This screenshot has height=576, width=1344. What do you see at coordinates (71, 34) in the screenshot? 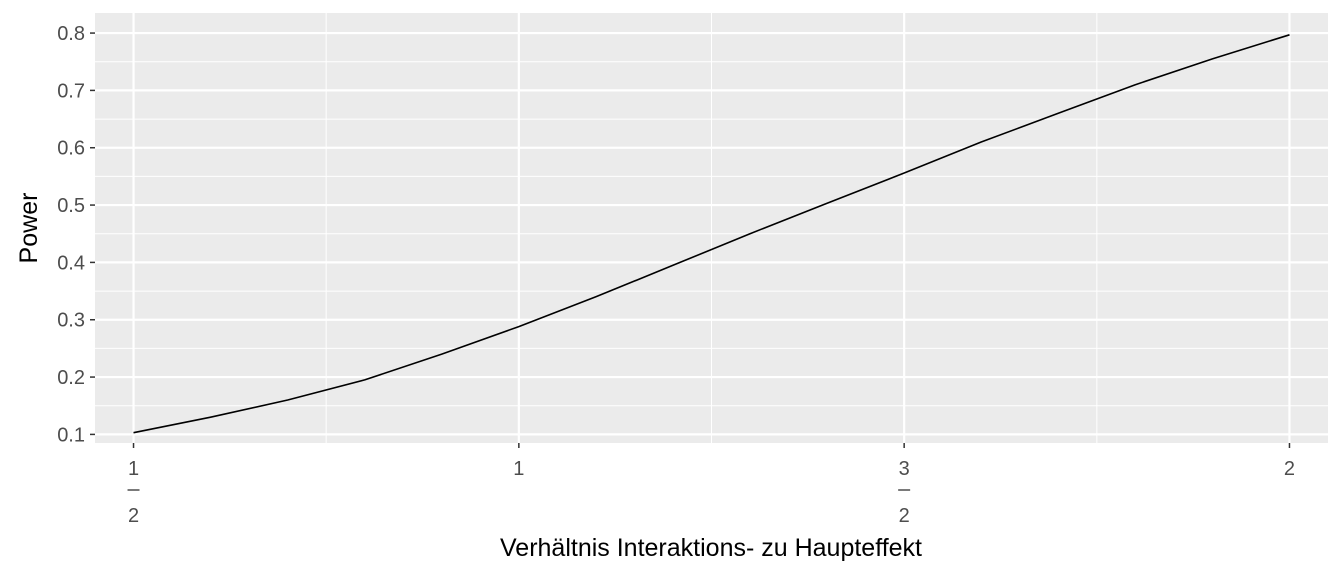
I see `y-tick-label: 0.8` at bounding box center [71, 34].